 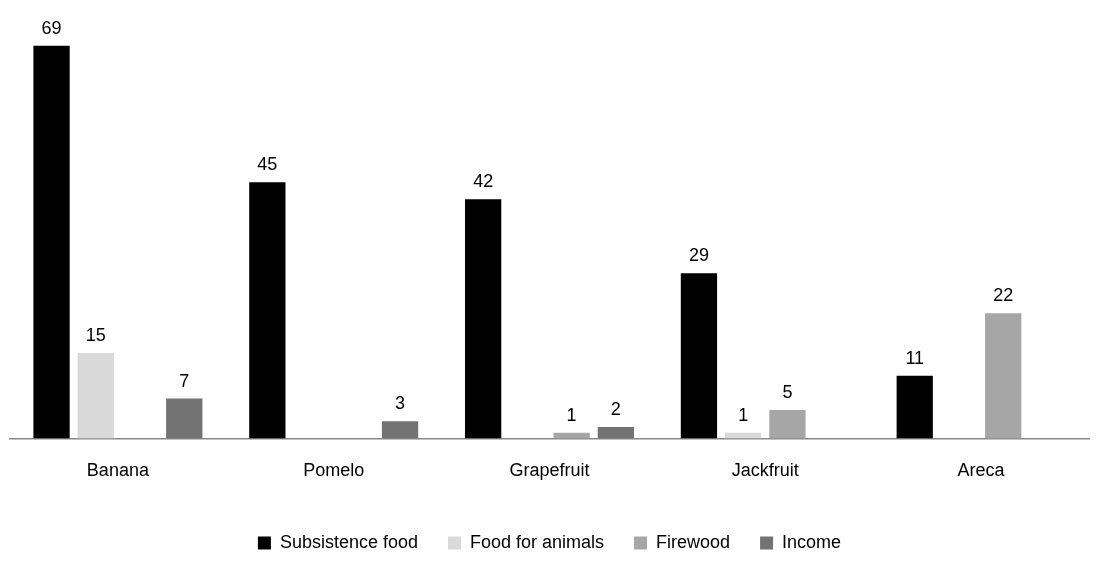 I want to click on data-label: 45, so click(x=267, y=164).